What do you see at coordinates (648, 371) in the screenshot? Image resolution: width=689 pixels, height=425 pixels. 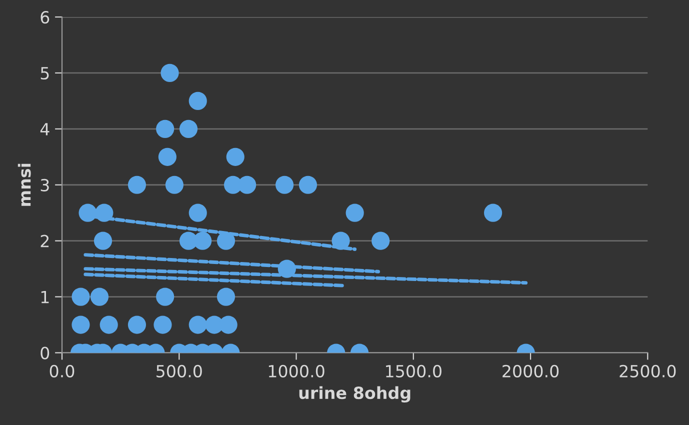 I see `x-tick-label: 2500.0` at bounding box center [648, 371].